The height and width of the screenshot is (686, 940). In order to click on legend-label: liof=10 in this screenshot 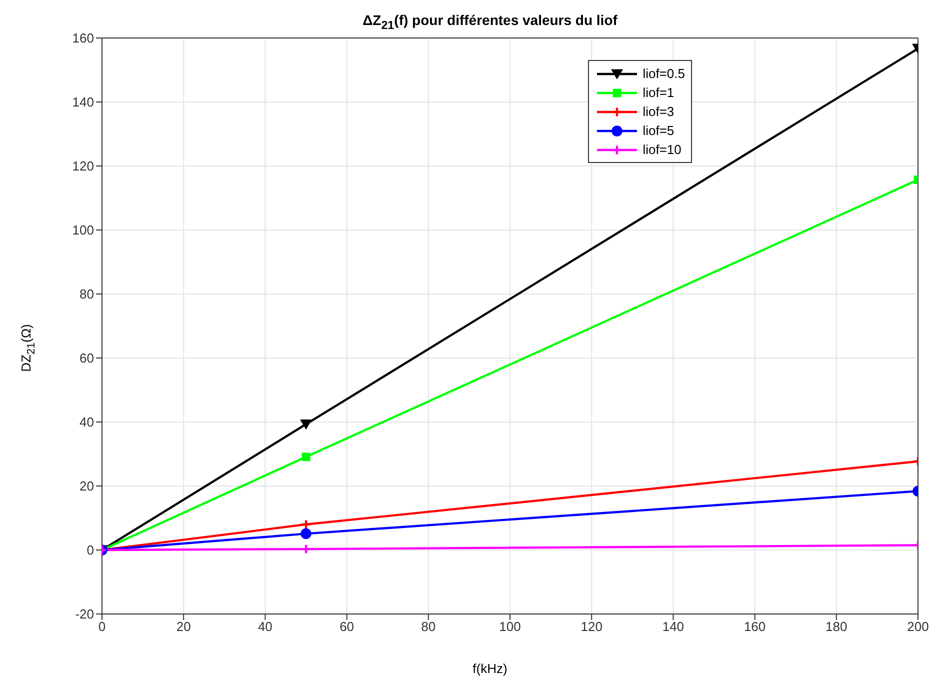, I will do `click(662, 149)`.